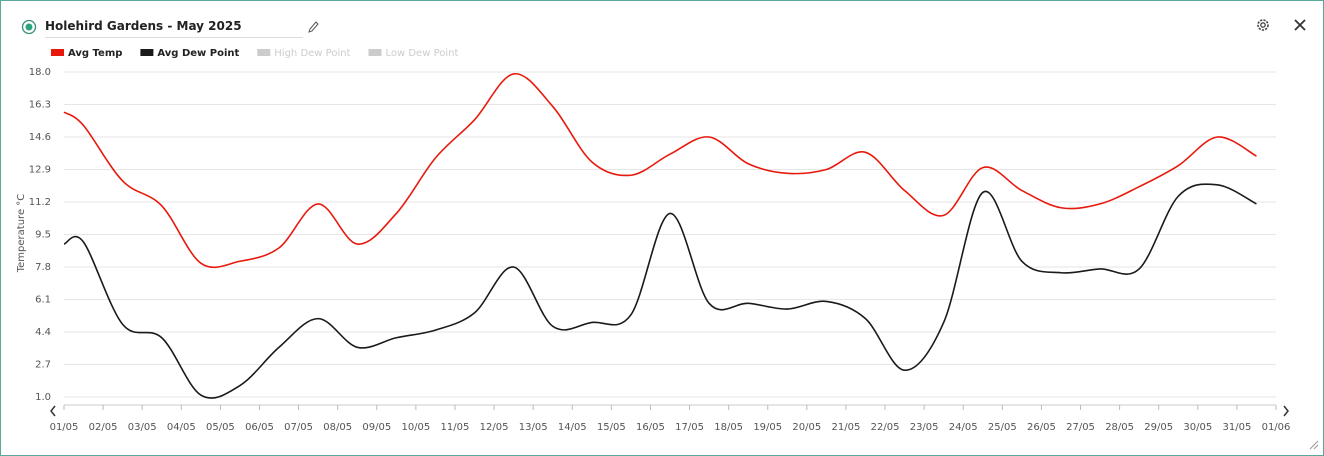  I want to click on x-tick-label: 20/05, so click(806, 427).